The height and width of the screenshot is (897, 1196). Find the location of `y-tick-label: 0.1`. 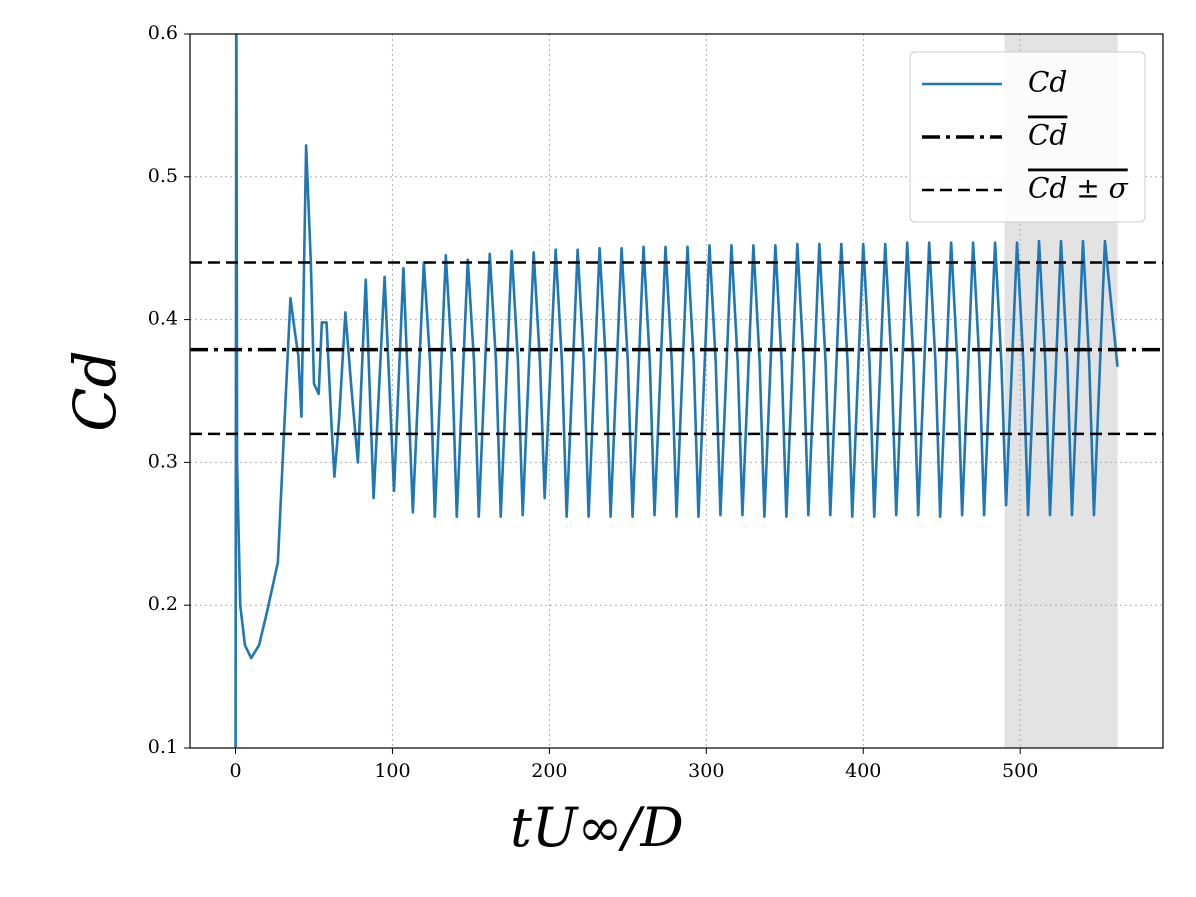

y-tick-label: 0.1 is located at coordinates (163, 747).